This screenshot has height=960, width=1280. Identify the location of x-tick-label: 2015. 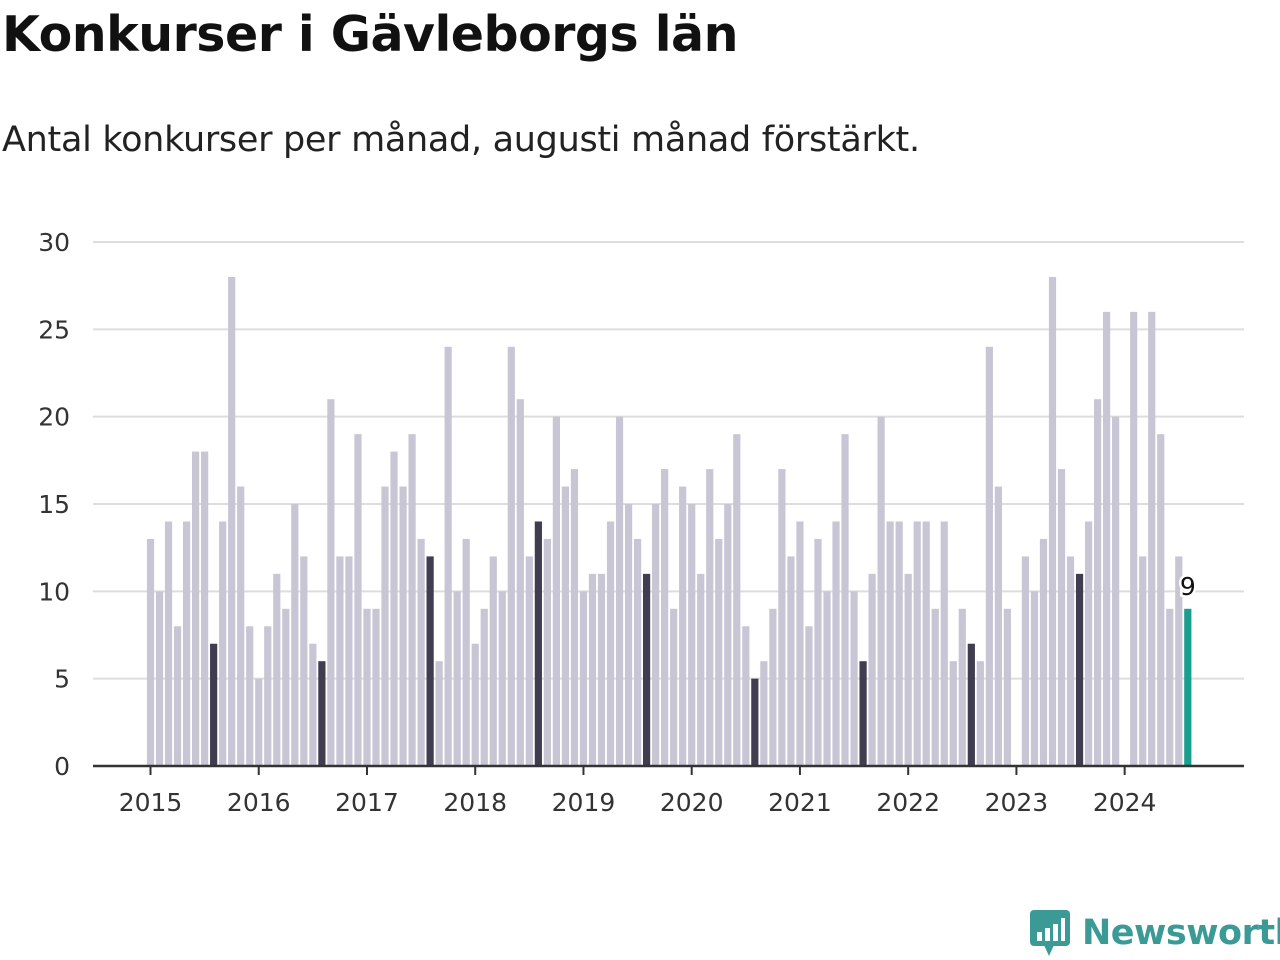
(151, 802).